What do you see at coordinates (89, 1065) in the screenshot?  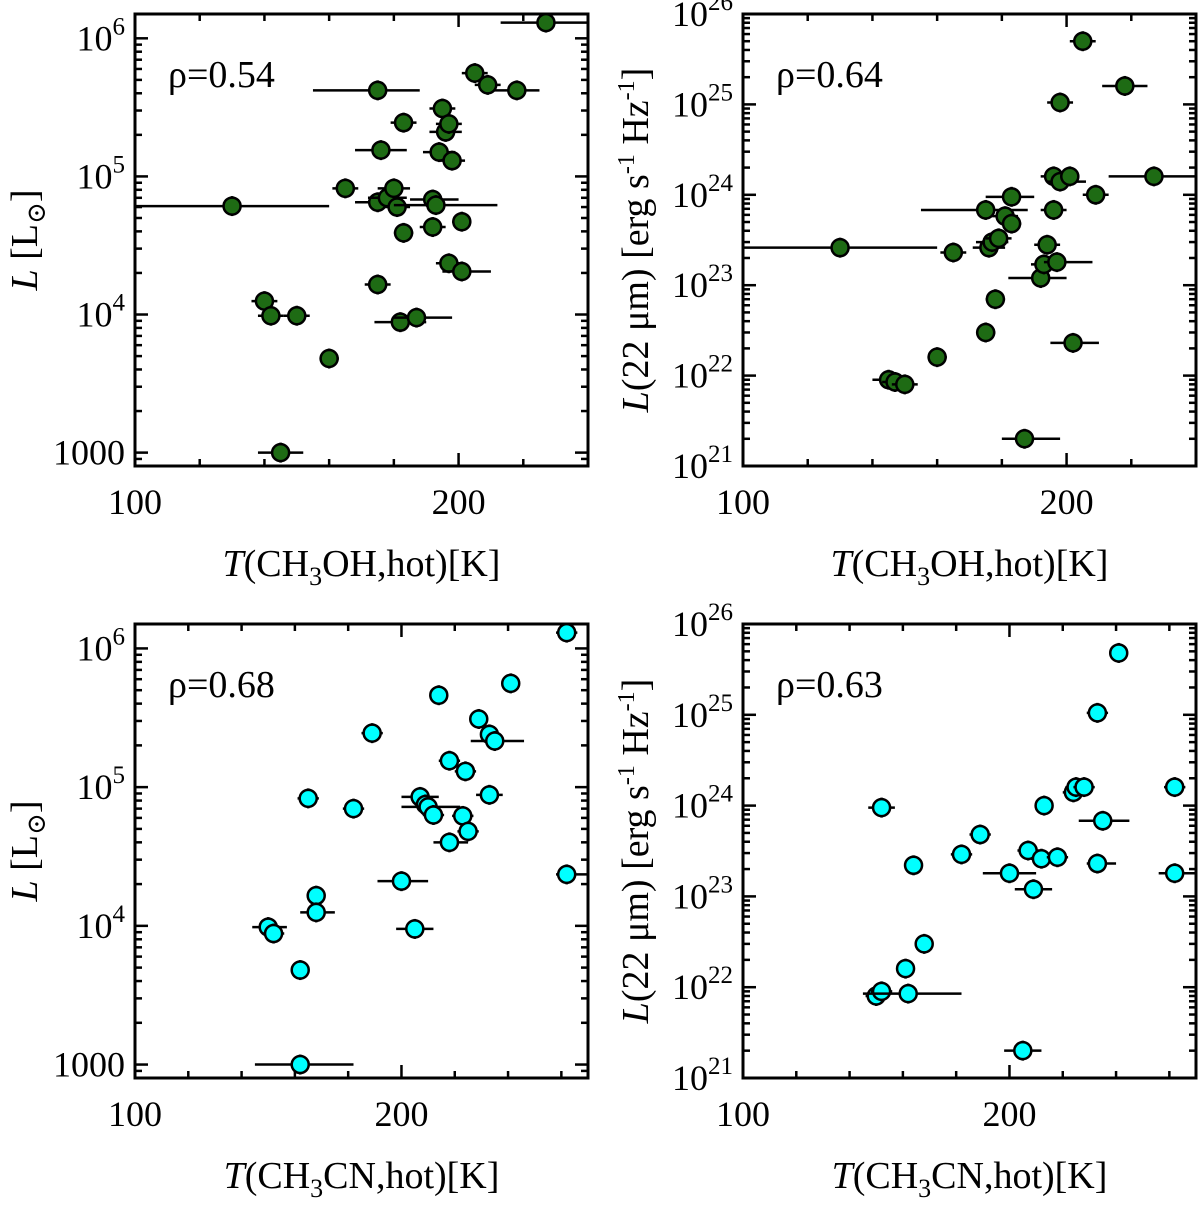 I see `y-tick-label: 1000` at bounding box center [89, 1065].